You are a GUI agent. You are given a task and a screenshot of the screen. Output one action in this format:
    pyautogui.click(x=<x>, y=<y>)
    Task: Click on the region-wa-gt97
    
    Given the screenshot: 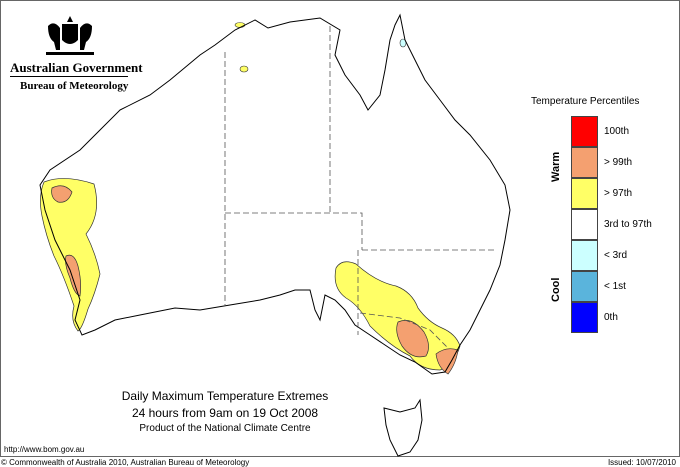 What is the action you would take?
    pyautogui.click(x=70, y=255)
    